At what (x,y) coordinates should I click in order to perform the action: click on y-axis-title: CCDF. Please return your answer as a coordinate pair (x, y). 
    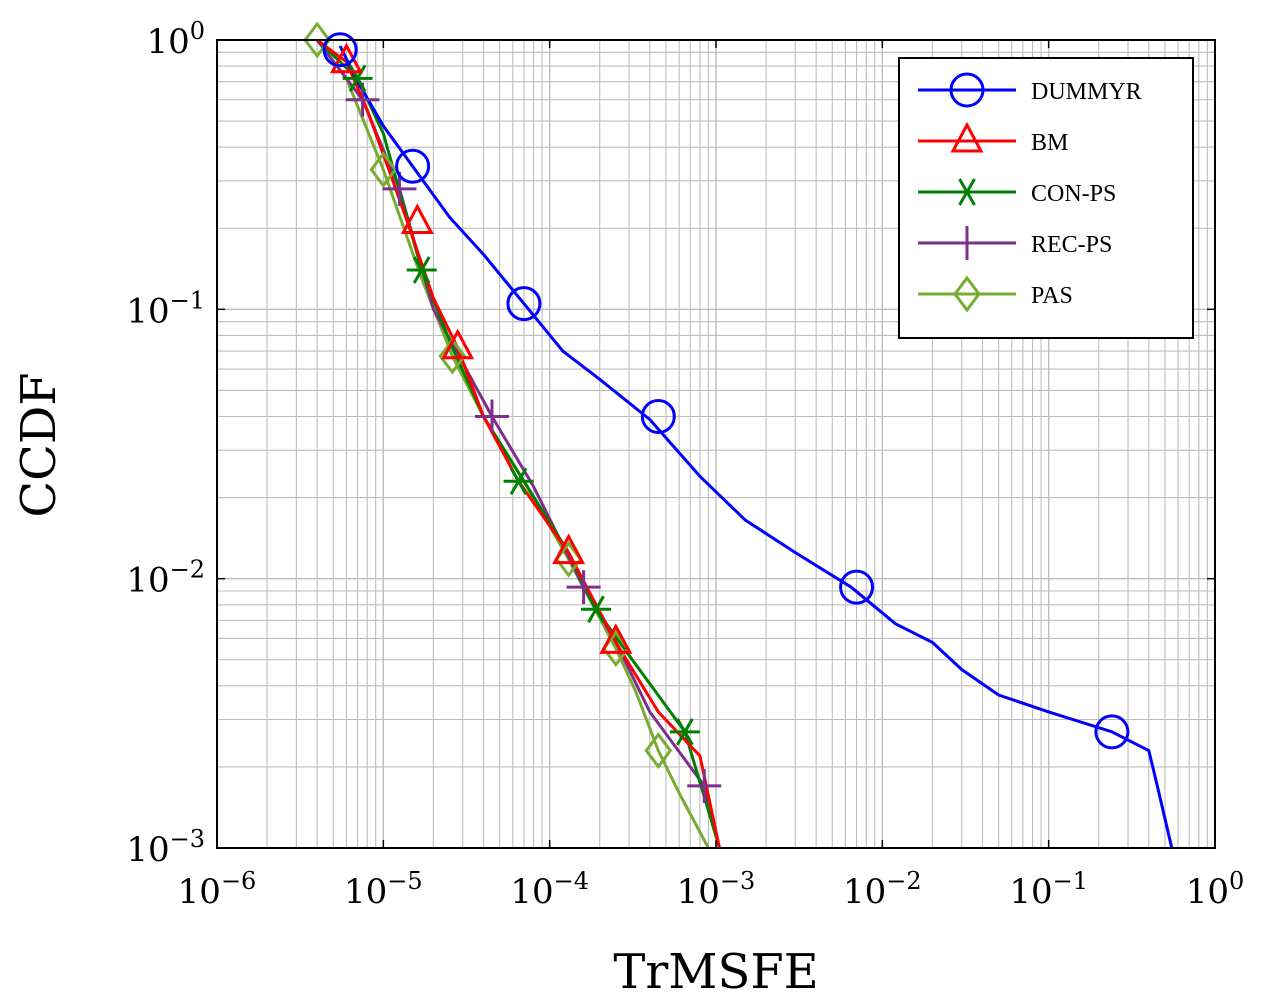
    Looking at the image, I should click on (39, 444).